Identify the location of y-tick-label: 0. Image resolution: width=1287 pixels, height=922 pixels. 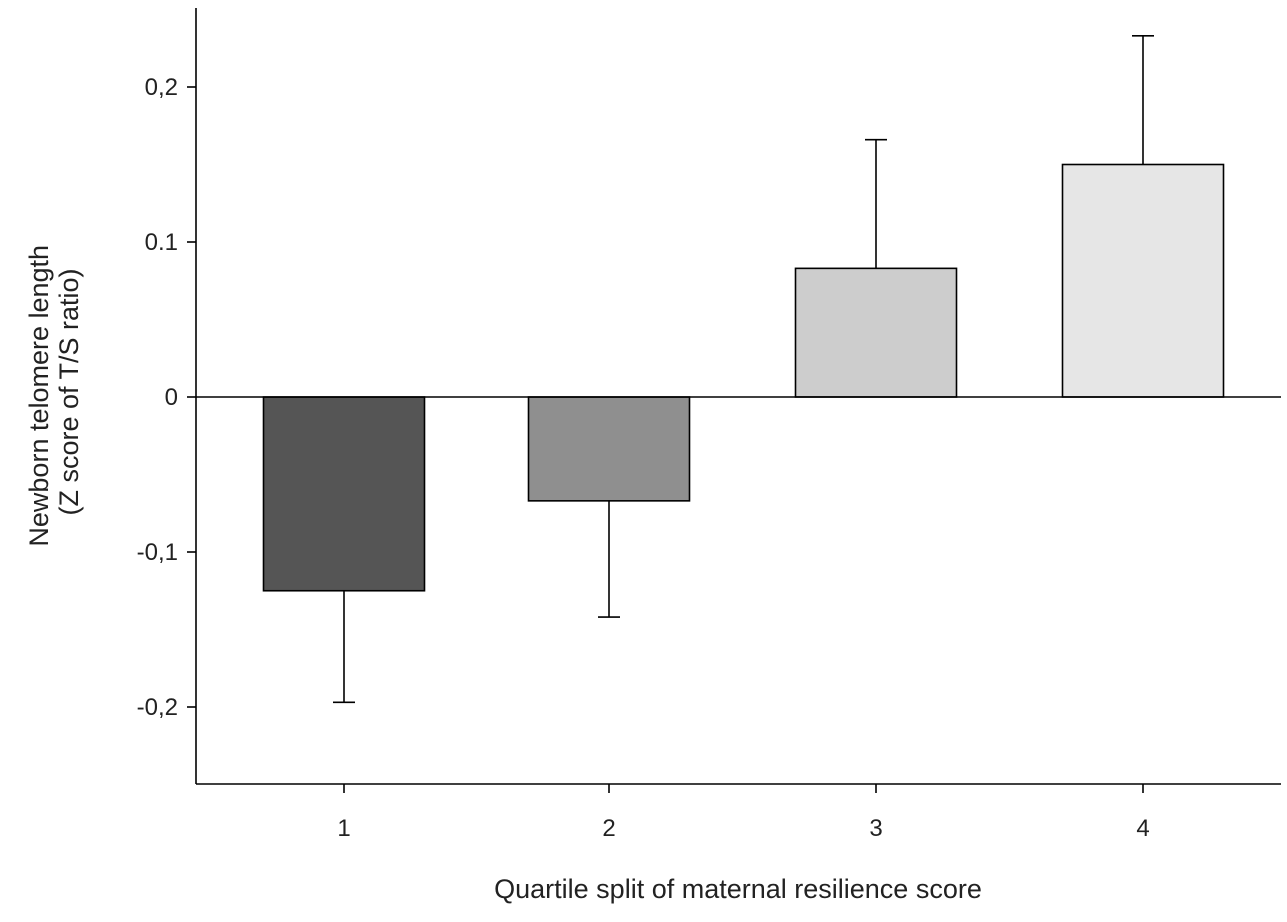
(171, 397).